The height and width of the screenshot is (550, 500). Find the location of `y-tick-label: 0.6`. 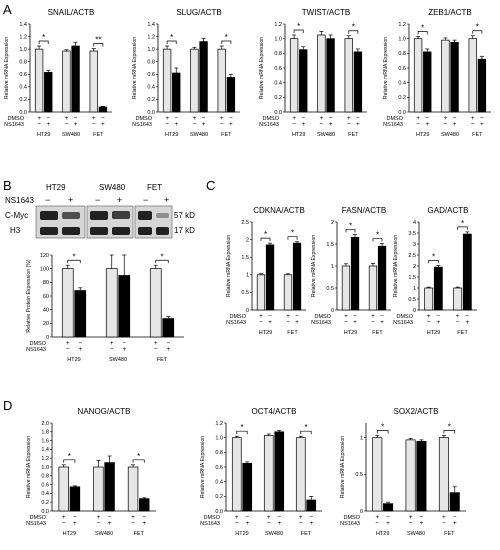

y-tick-label: 0.6 is located at coordinates (45, 485).